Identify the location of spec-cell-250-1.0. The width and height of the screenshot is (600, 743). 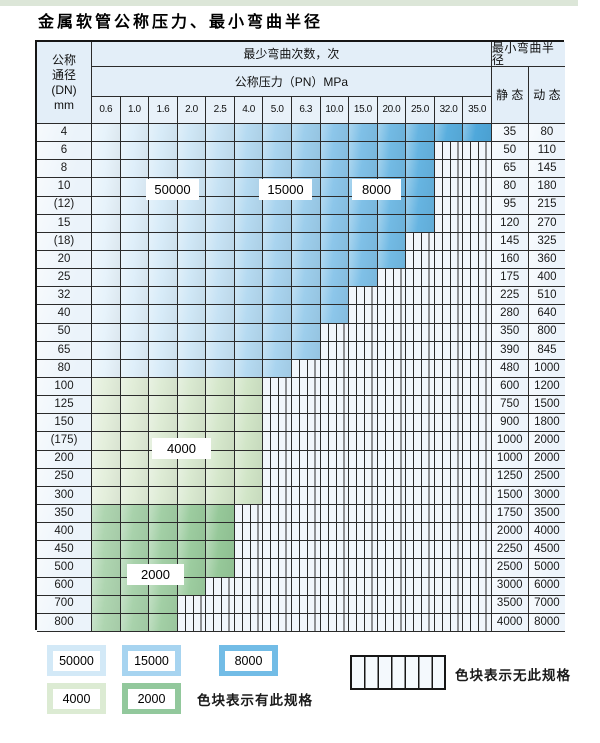
(135, 477).